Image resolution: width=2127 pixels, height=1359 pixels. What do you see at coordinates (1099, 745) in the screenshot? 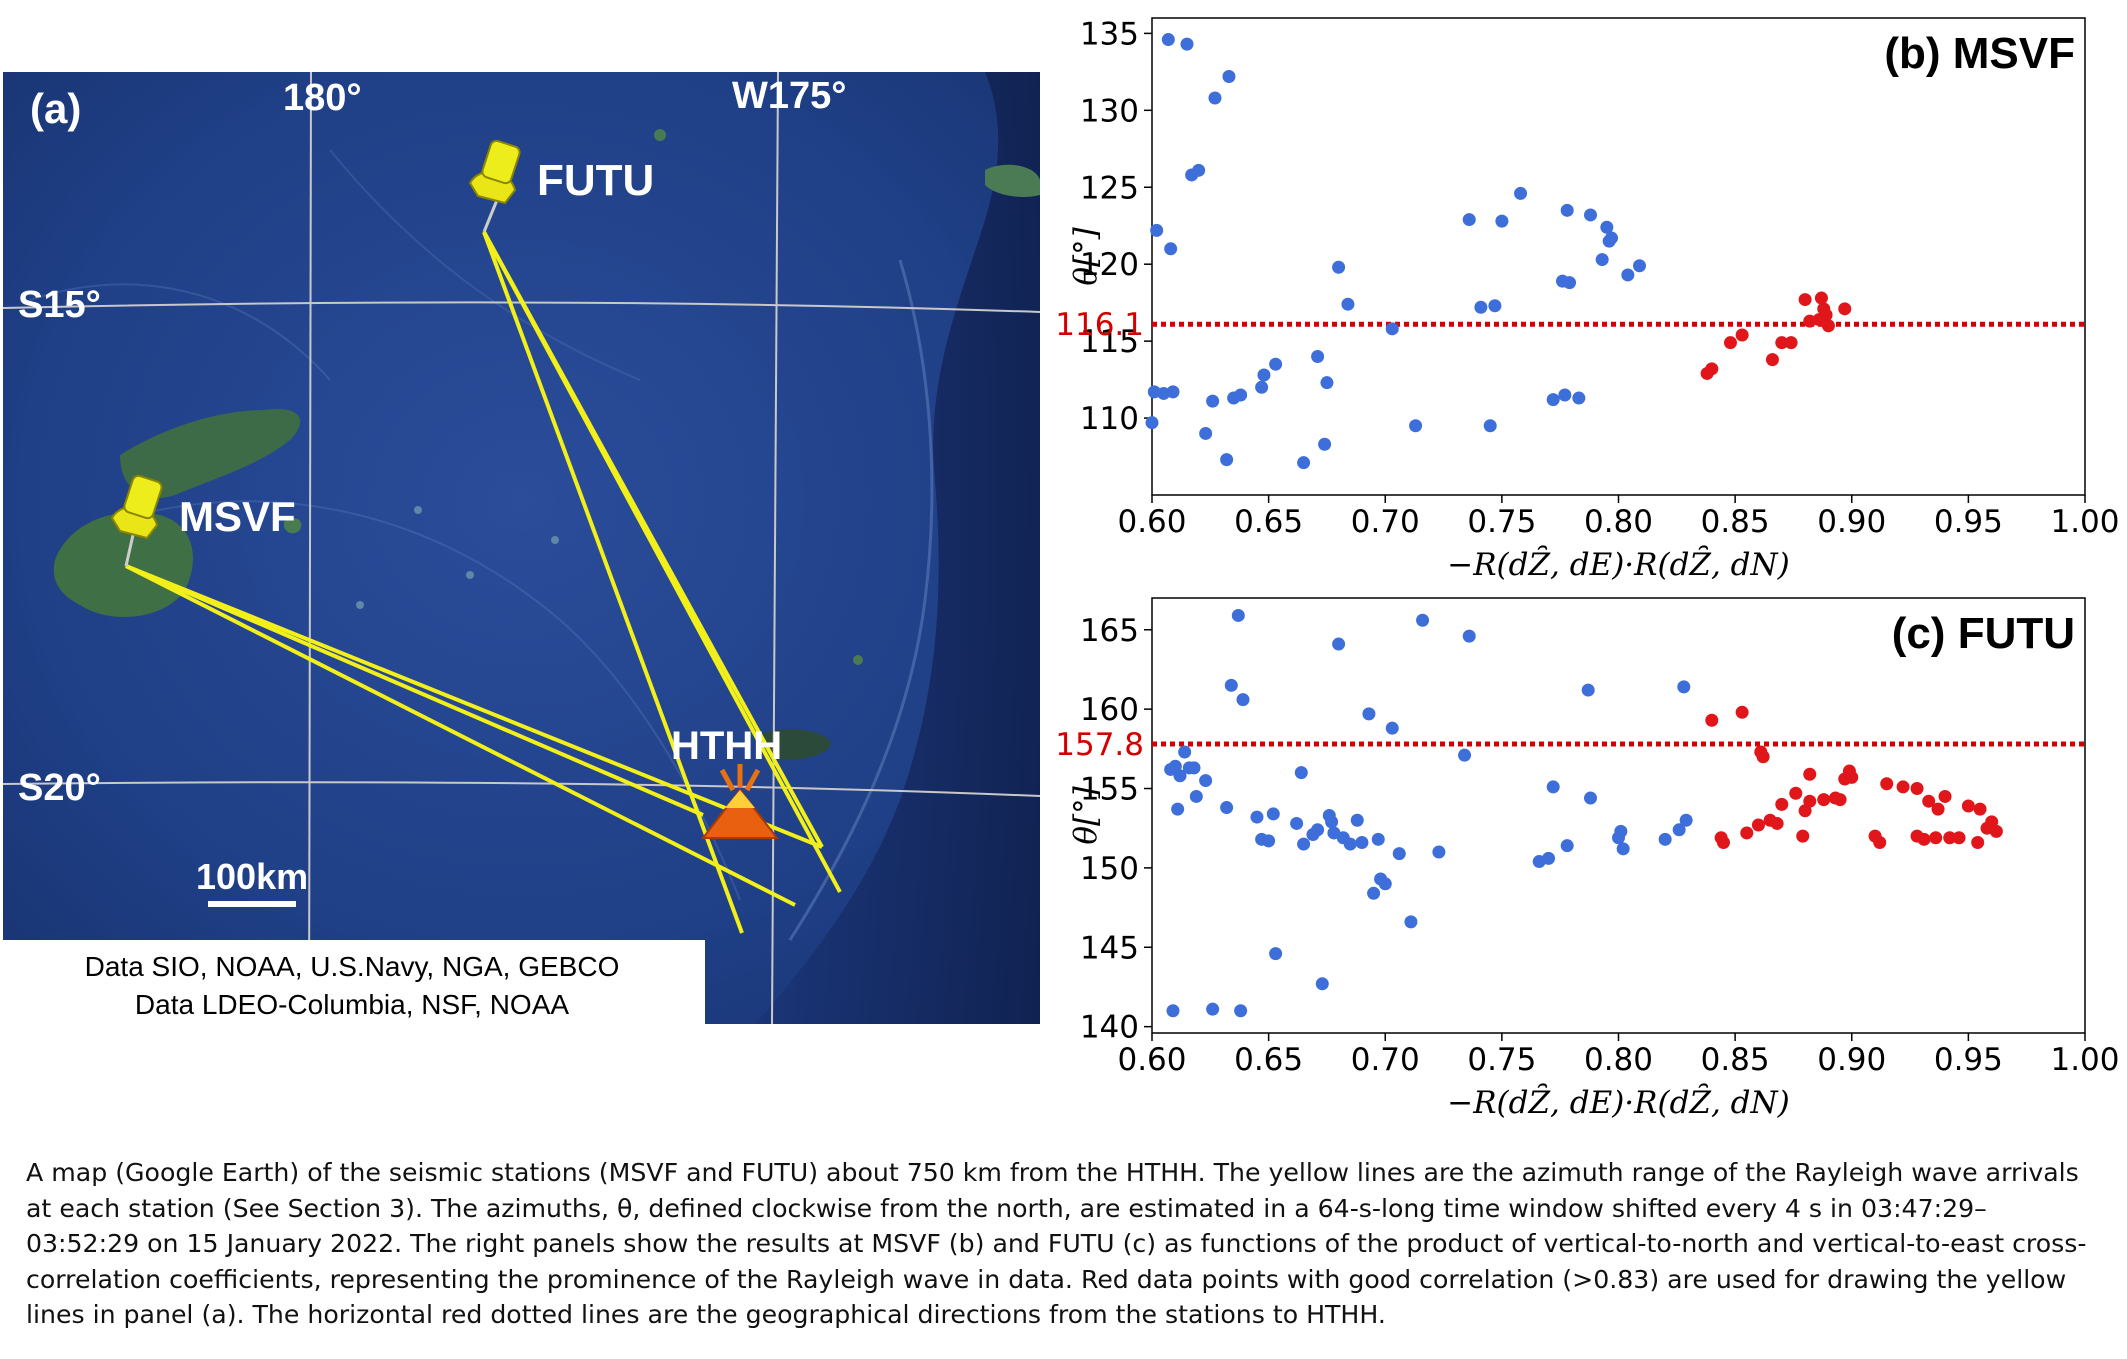
I see `reference-label: 157.8` at bounding box center [1099, 745].